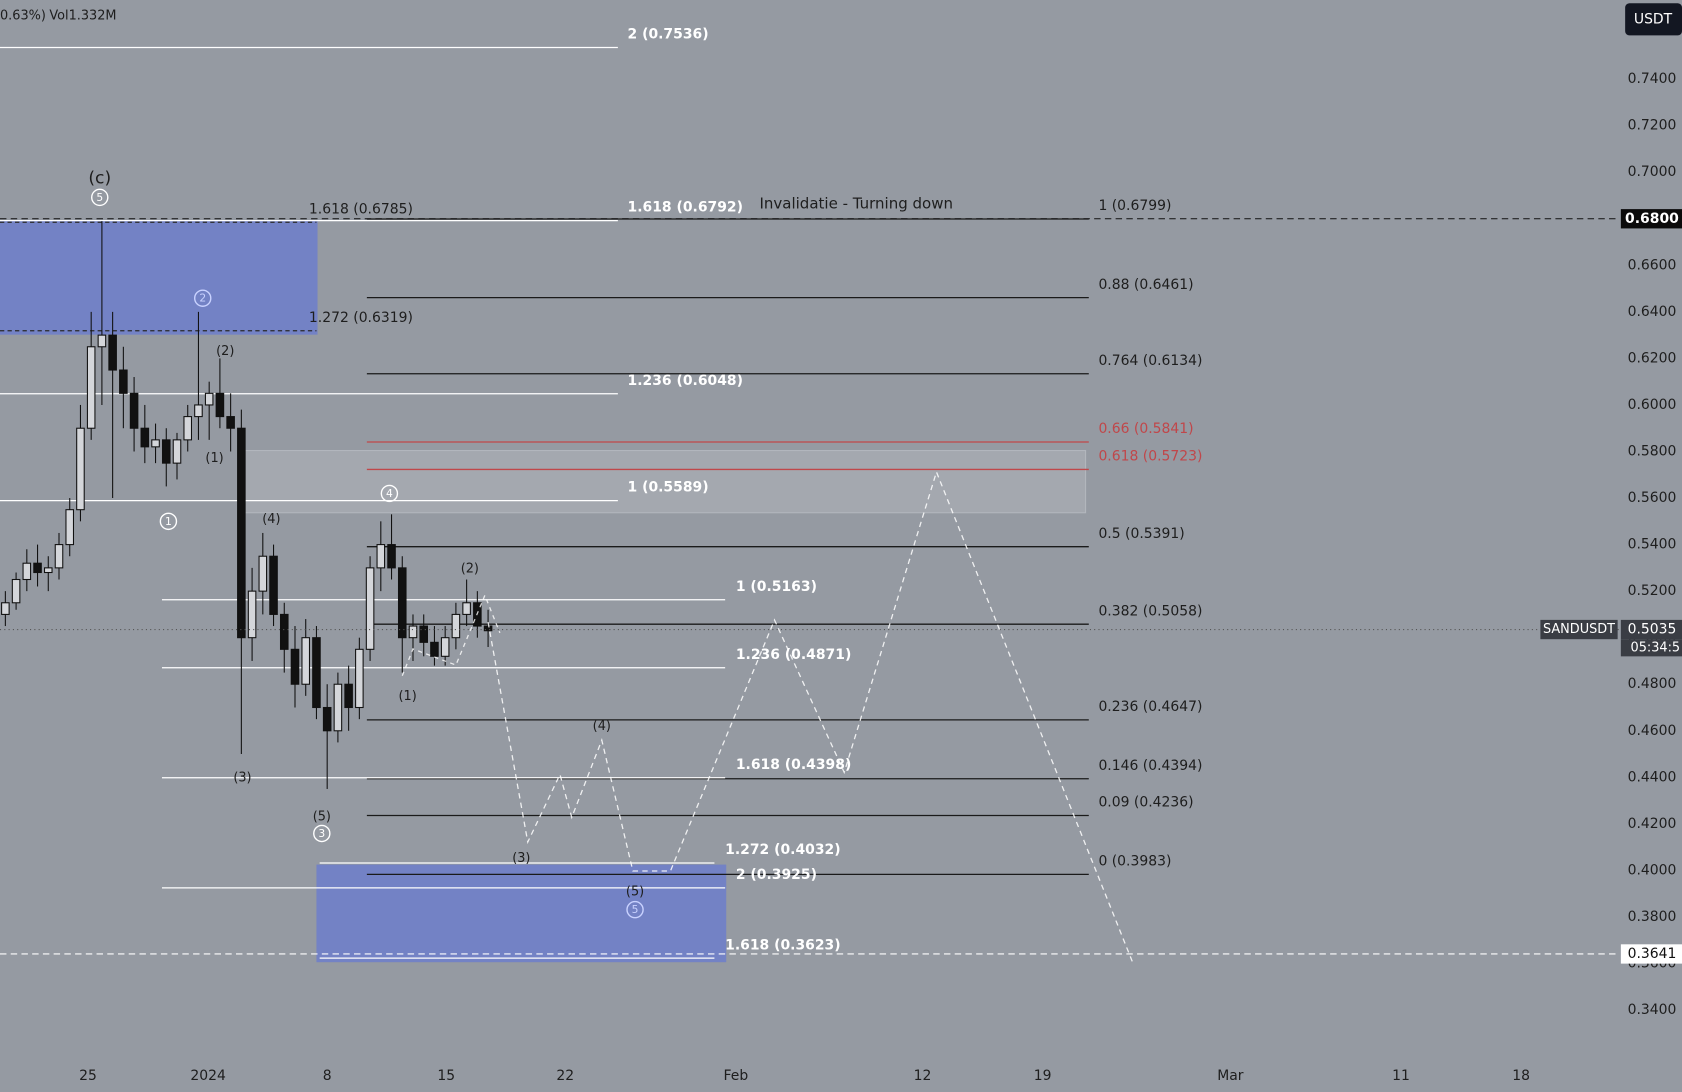 This screenshot has width=1682, height=1092. I want to click on x-tick-label: 19, so click(1043, 1076).